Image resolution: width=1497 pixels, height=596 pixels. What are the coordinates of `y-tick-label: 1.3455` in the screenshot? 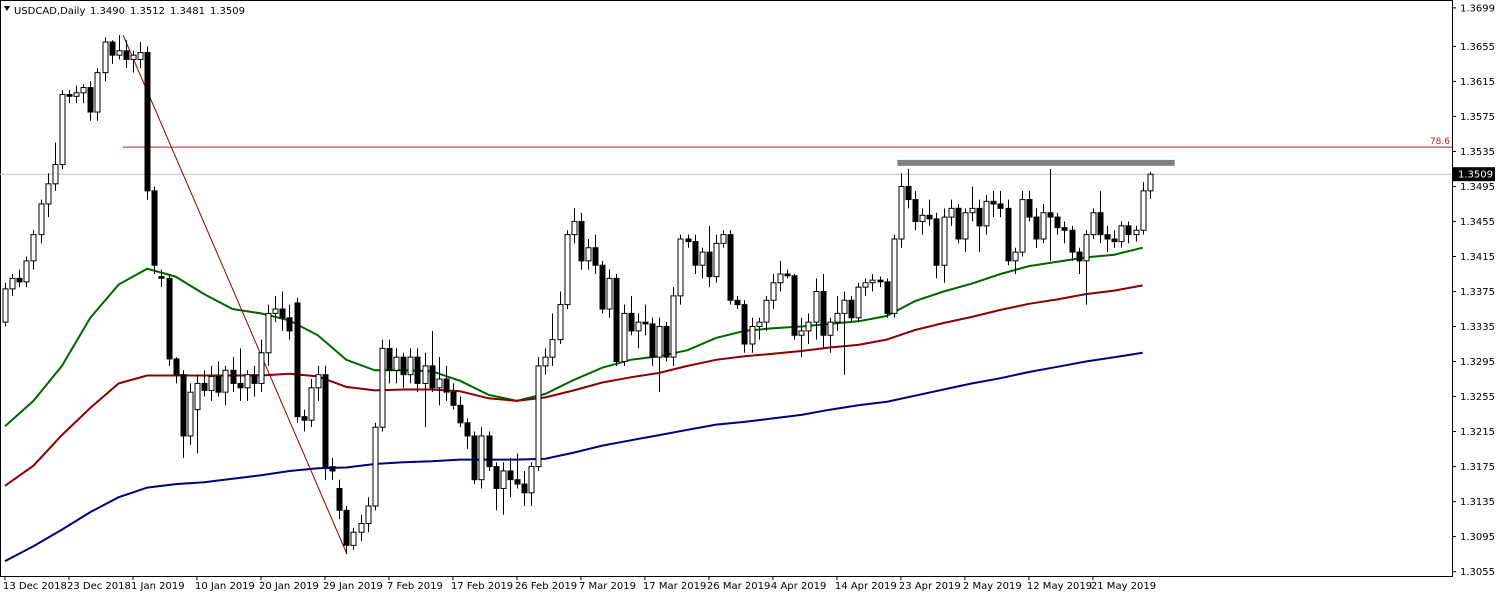 It's located at (1477, 222).